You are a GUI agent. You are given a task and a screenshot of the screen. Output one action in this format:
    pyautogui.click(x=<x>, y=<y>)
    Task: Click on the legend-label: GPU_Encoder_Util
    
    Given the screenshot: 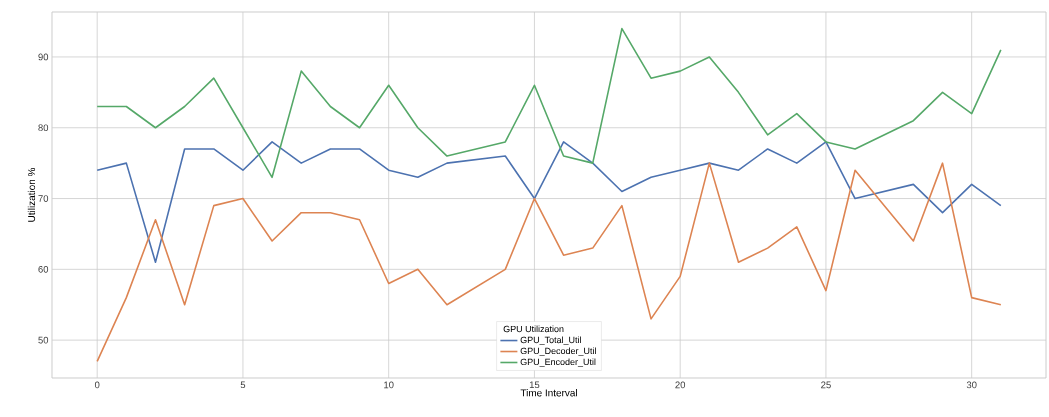 What is the action you would take?
    pyautogui.click(x=558, y=362)
    